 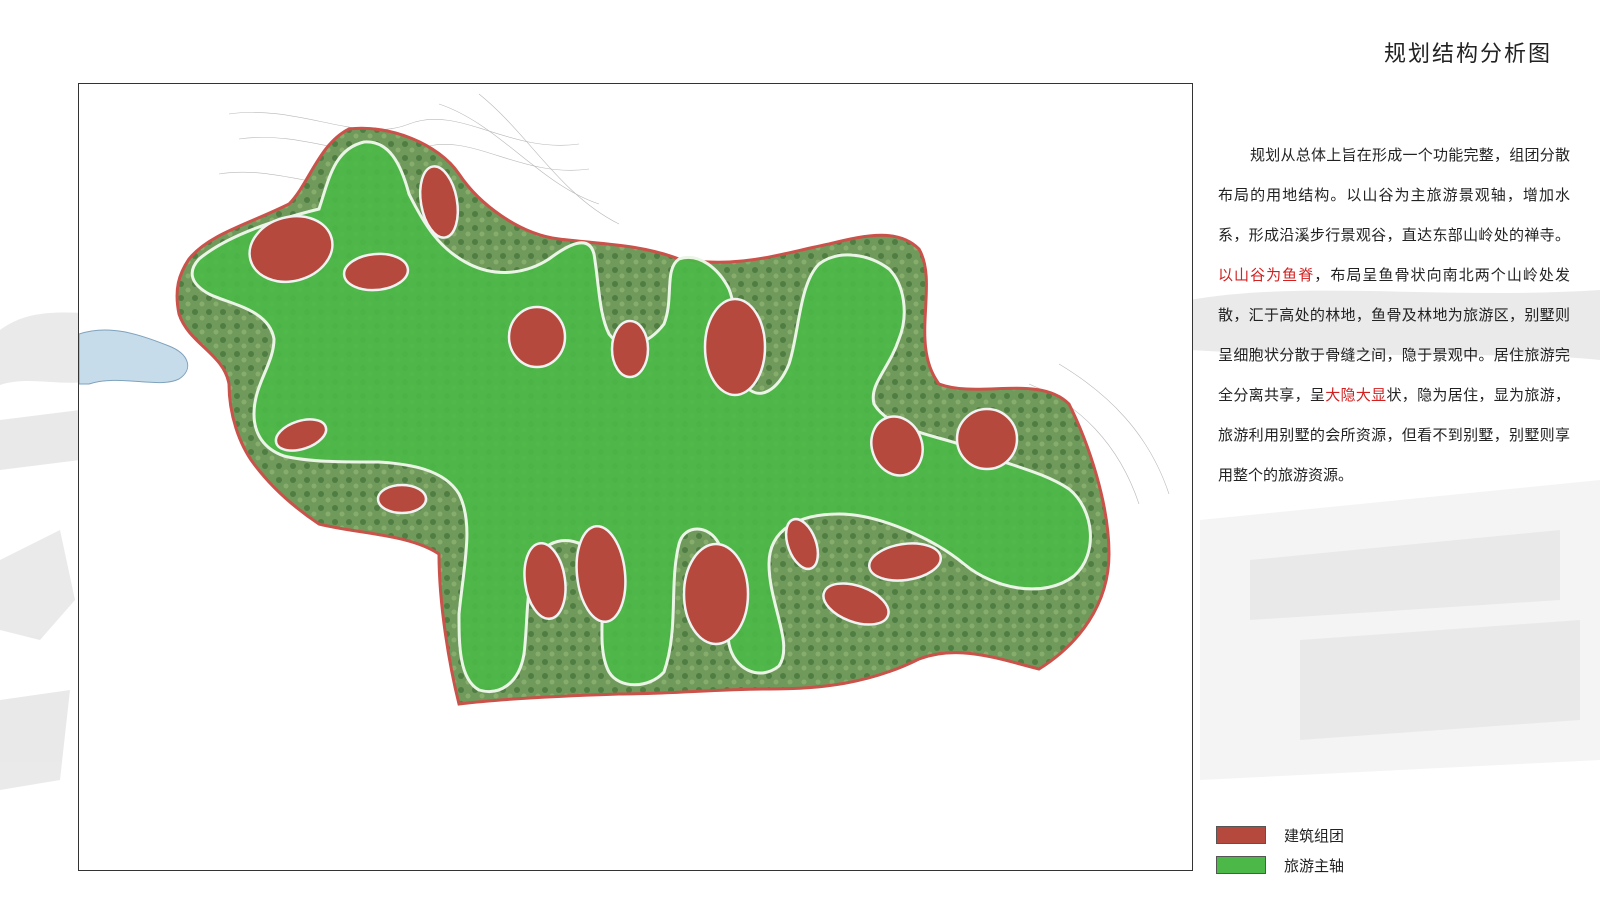 What do you see at coordinates (1467, 54) in the screenshot?
I see `page-title: 规划结构分析图` at bounding box center [1467, 54].